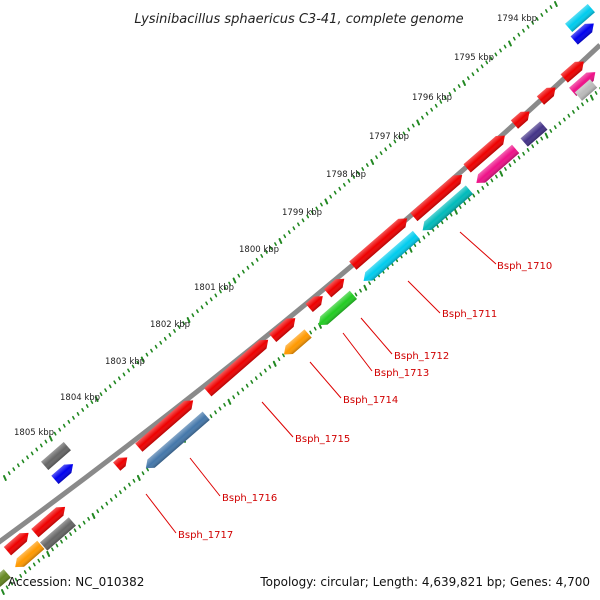 This screenshot has height=600, width=600. Describe the element at coordinates (580, 18) in the screenshot. I see `gene-cyan-top` at that location.